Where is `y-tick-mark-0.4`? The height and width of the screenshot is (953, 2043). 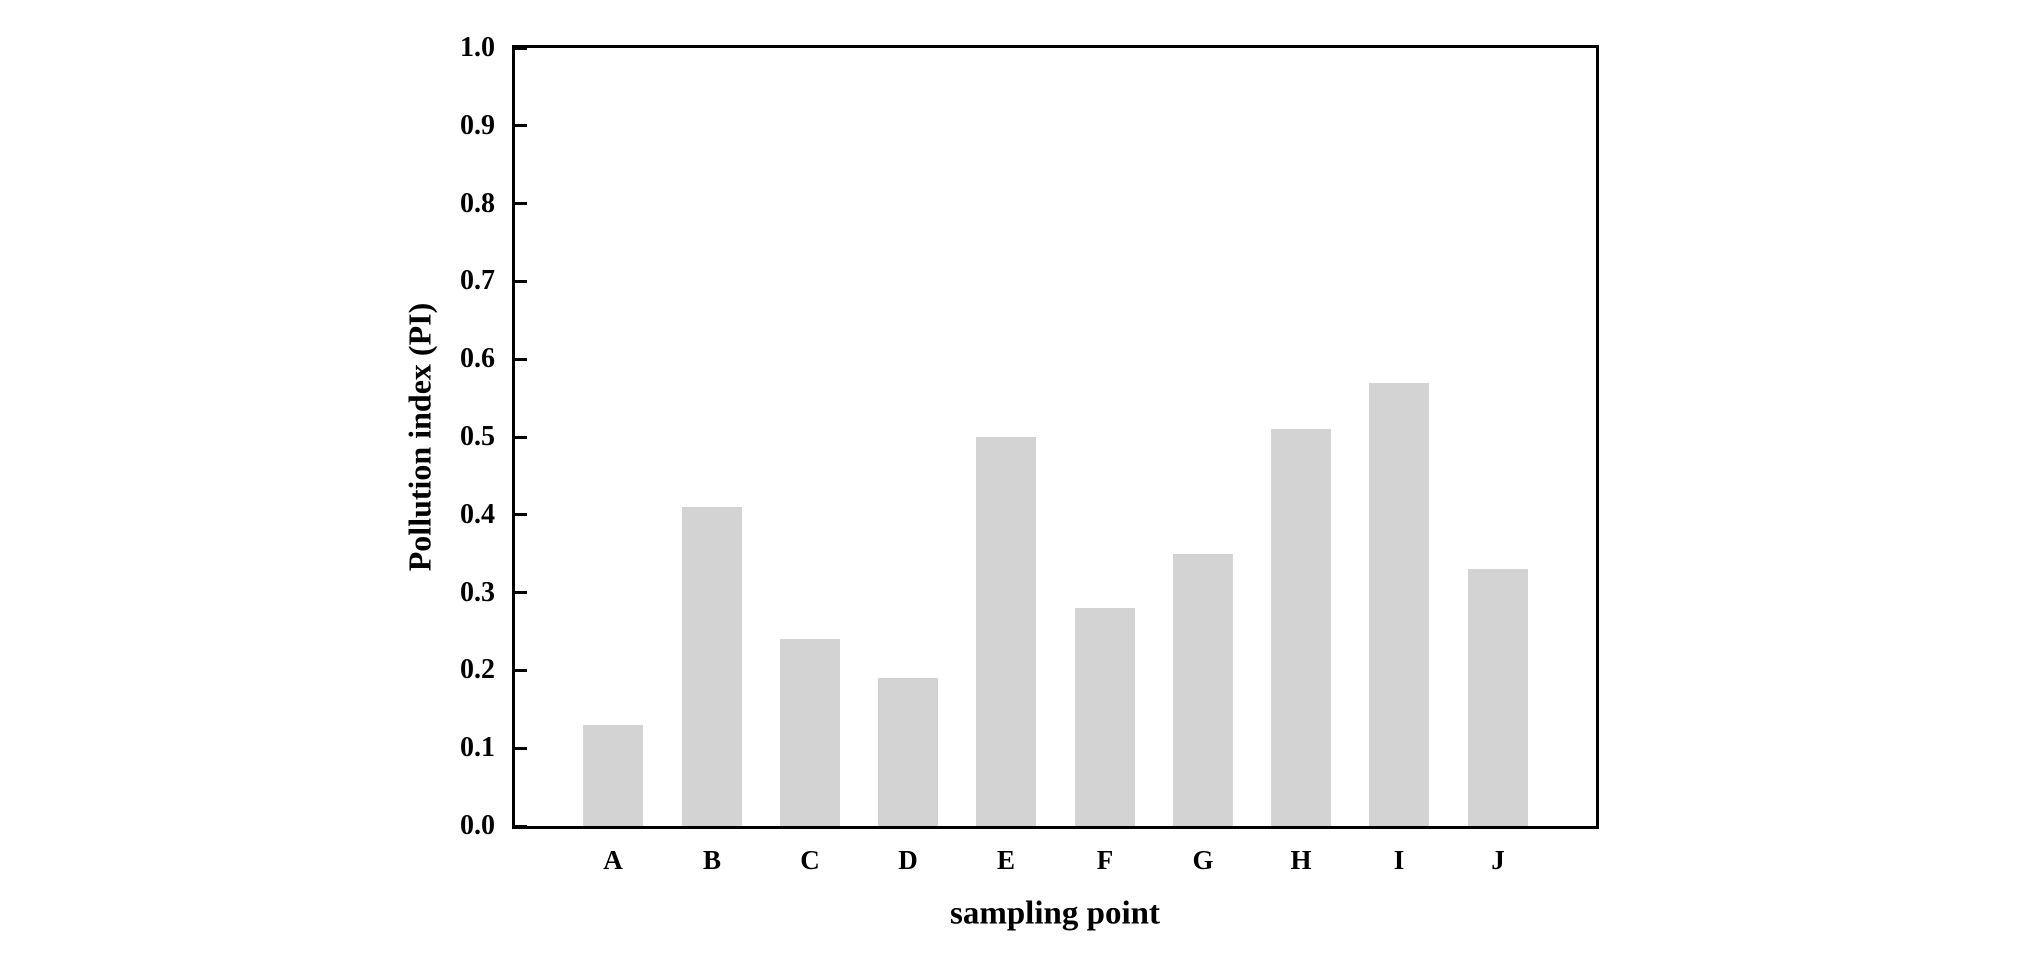 y-tick-mark-0.4 is located at coordinates (521, 514).